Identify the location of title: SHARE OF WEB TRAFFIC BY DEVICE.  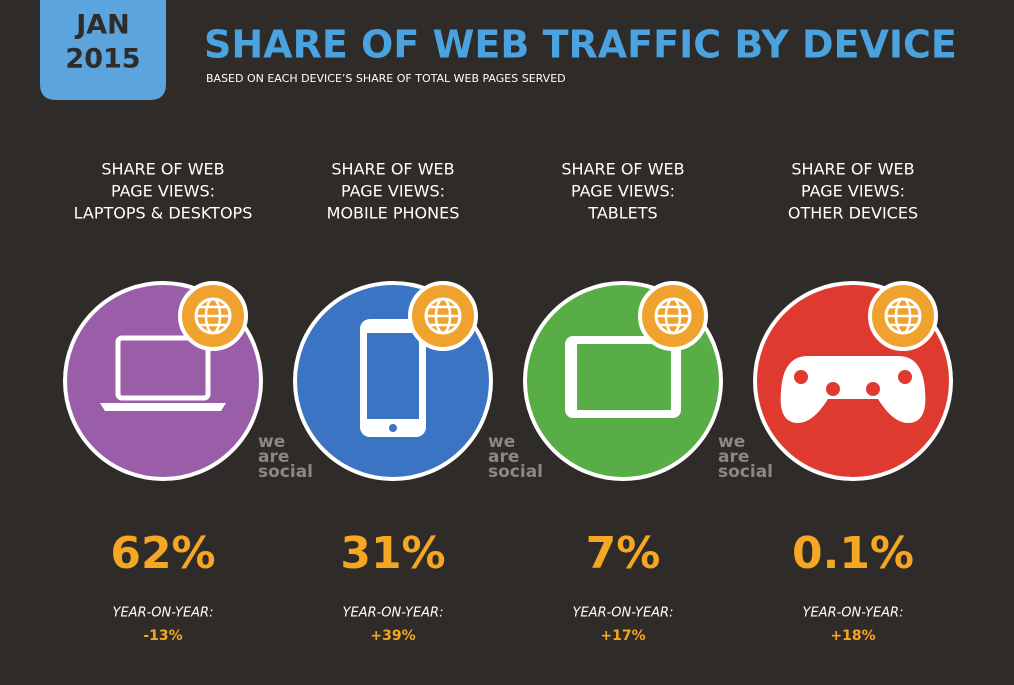
(580, 45).